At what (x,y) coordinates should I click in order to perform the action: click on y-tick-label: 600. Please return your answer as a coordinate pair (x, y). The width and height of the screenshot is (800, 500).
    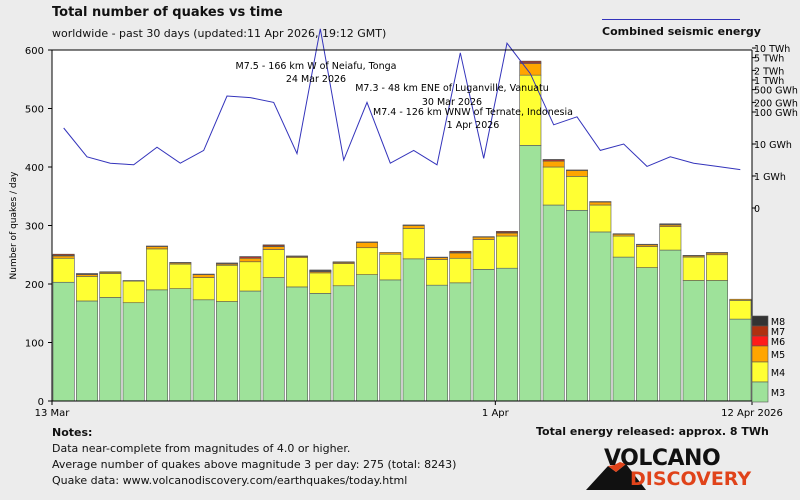
    Looking at the image, I should click on (34, 51).